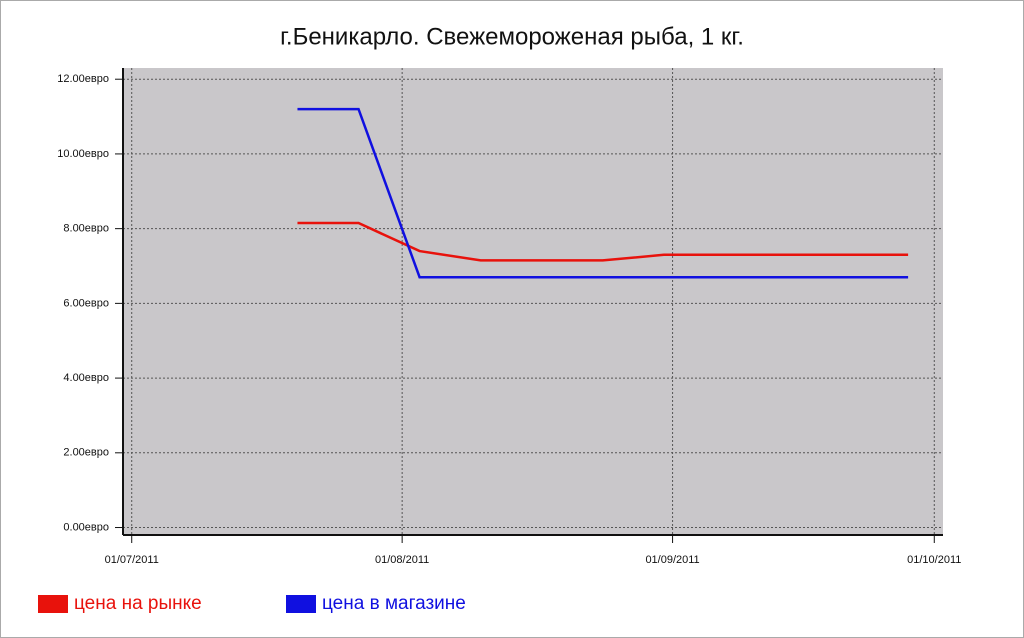  What do you see at coordinates (603, 241) in the screenshot?
I see `series-line` at bounding box center [603, 241].